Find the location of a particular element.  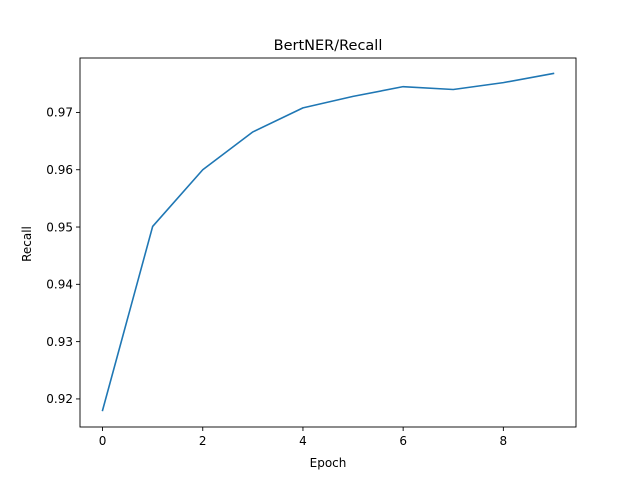

x-tick-label: 6 is located at coordinates (403, 441).